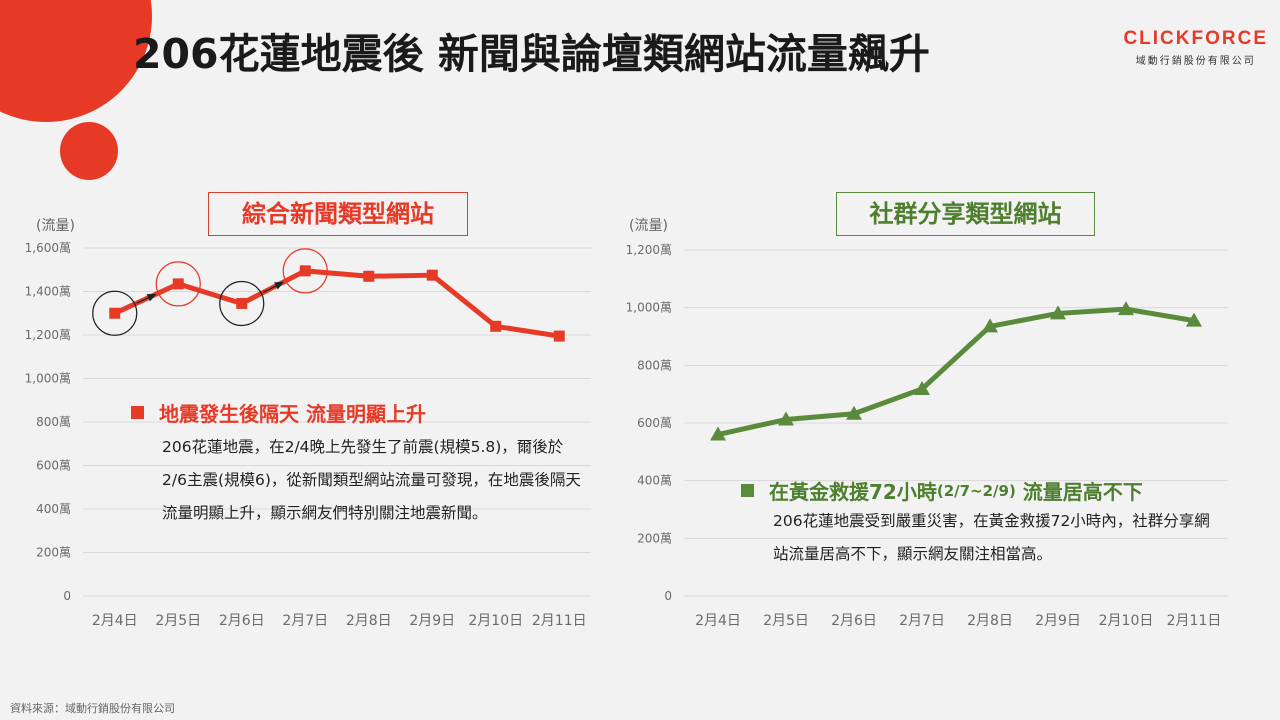 This screenshot has width=1280, height=720. Describe the element at coordinates (648, 226) in the screenshot. I see `social-y-axis-label: (流量)` at that location.